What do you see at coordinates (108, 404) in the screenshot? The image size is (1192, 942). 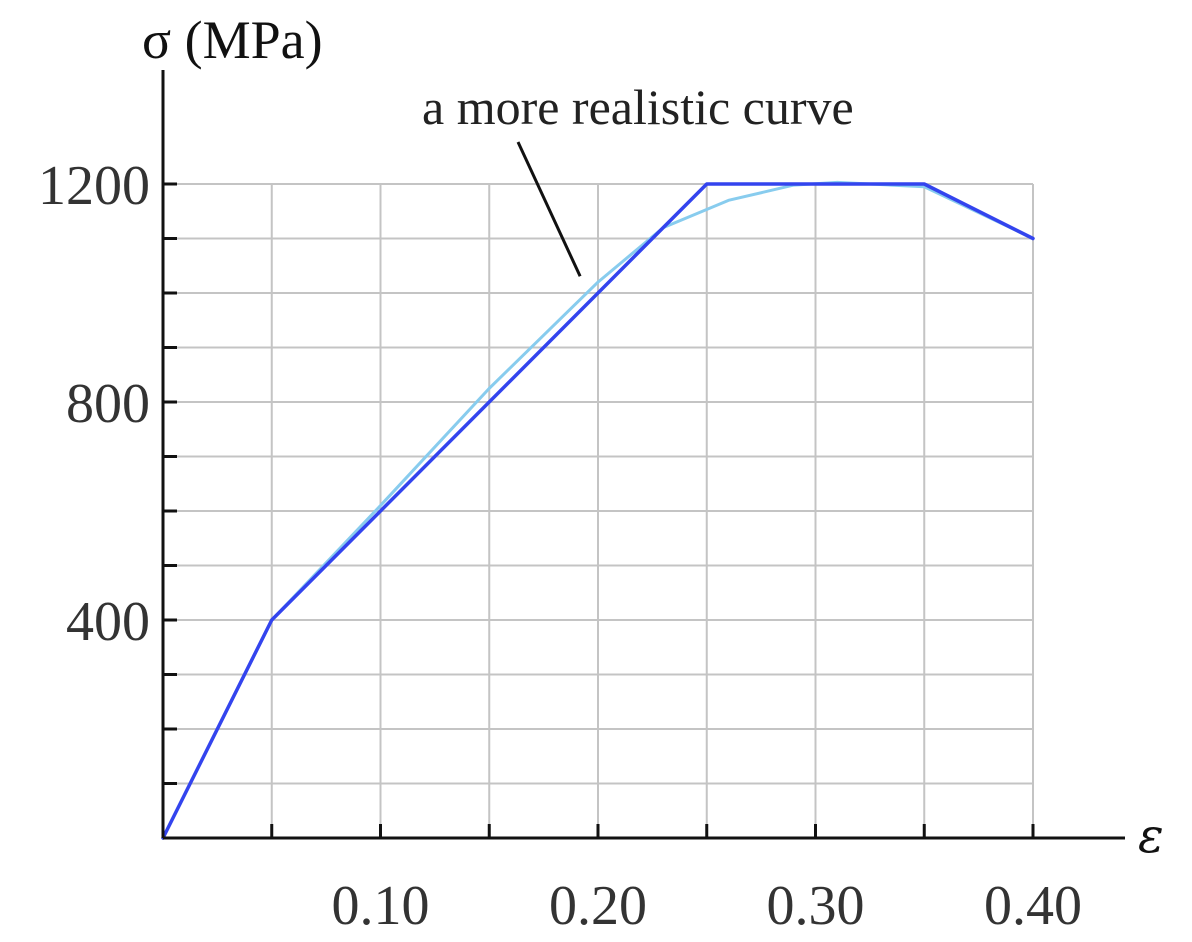 I see `y-tick-label: 800` at bounding box center [108, 404].